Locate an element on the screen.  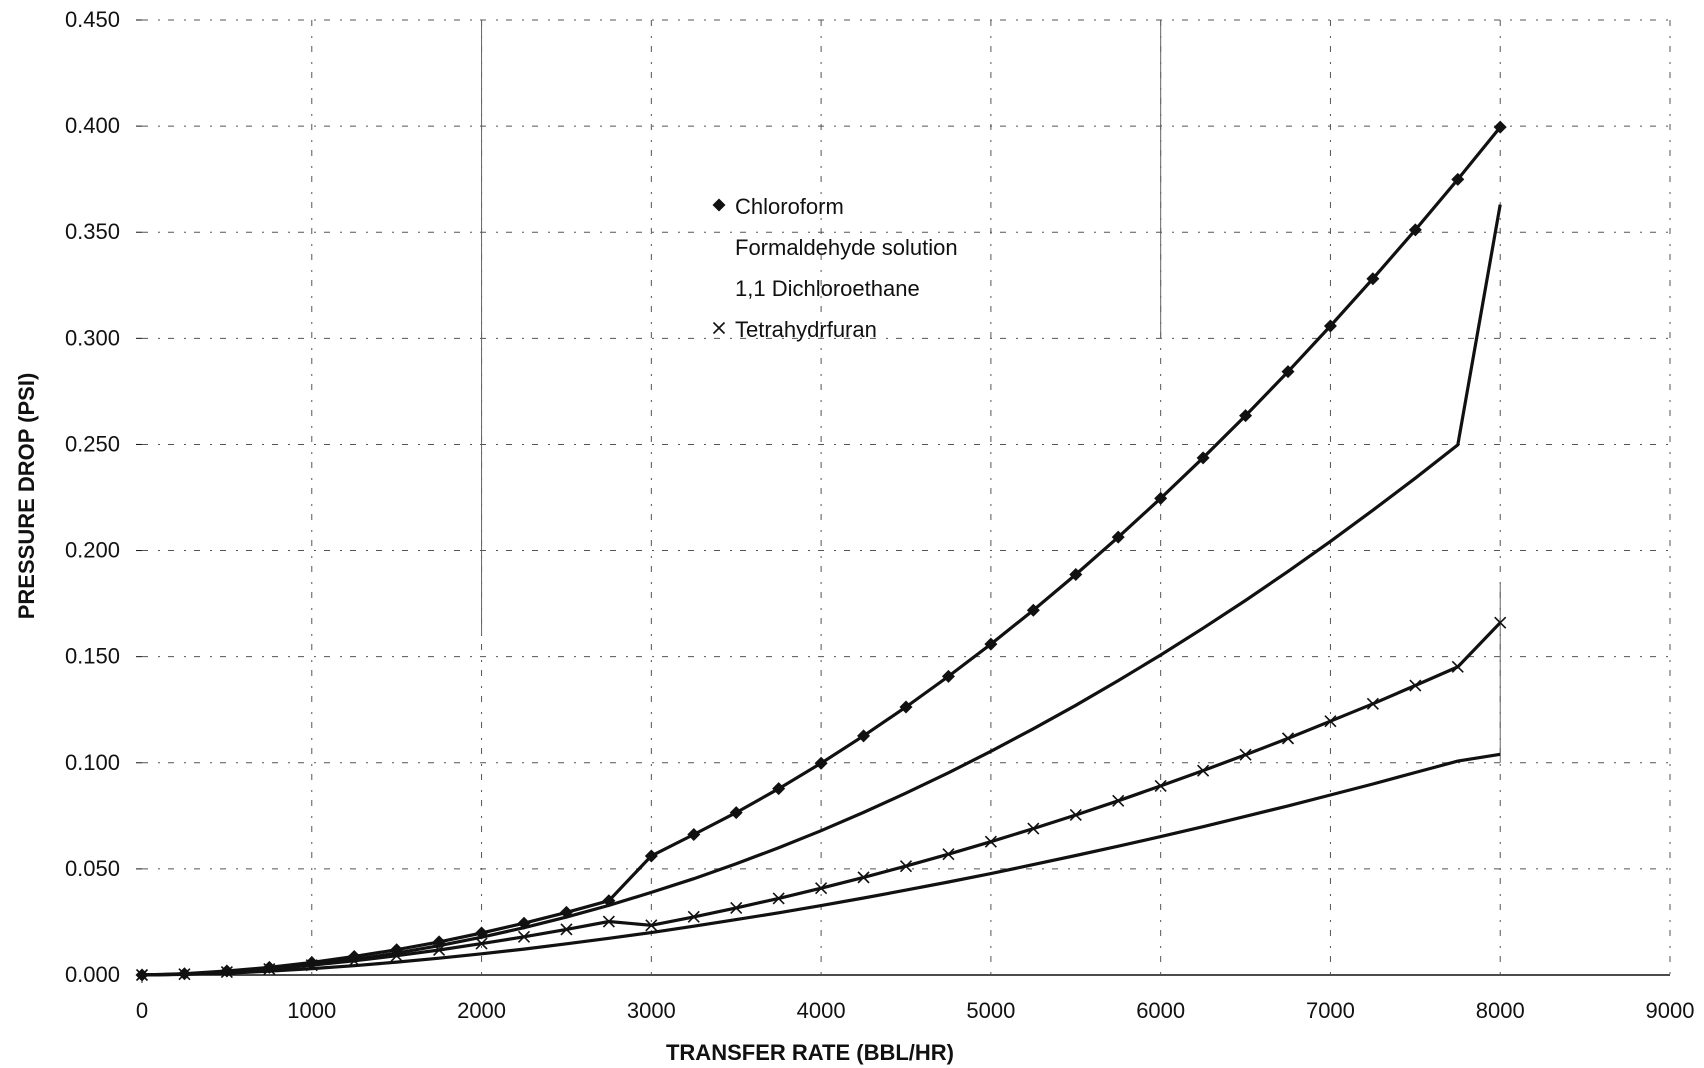
y-tick-label: 0.200 is located at coordinates (92, 550).